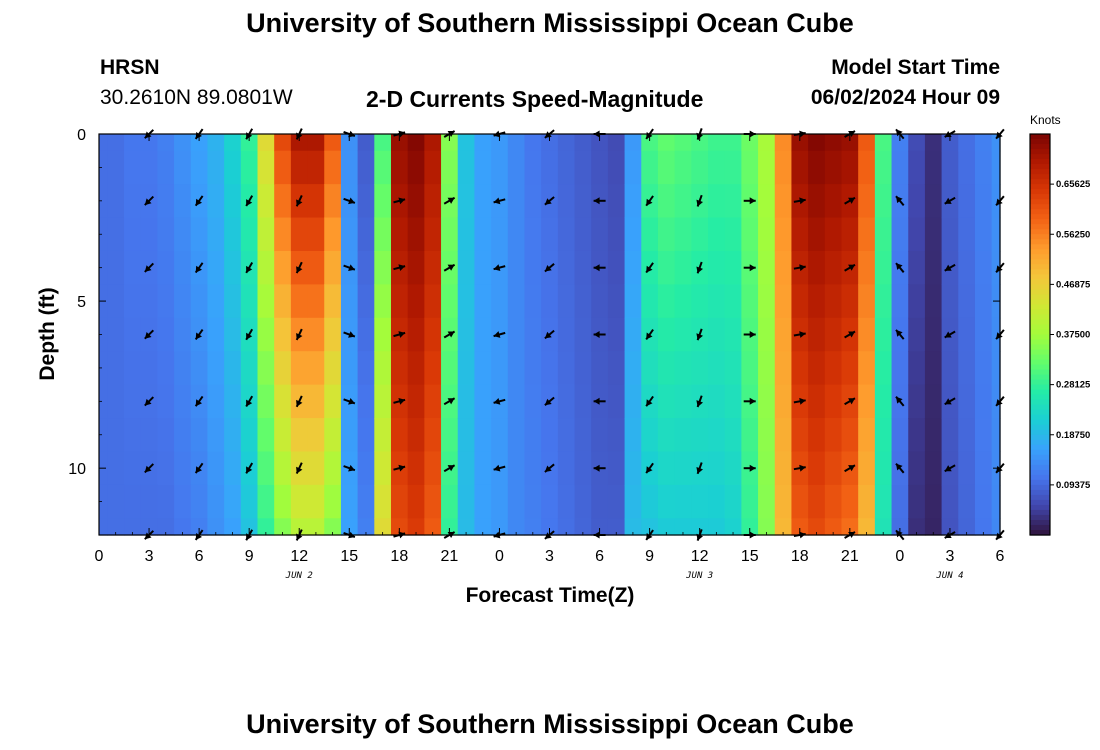  I want to click on x-tick-label: 12, so click(299, 556).